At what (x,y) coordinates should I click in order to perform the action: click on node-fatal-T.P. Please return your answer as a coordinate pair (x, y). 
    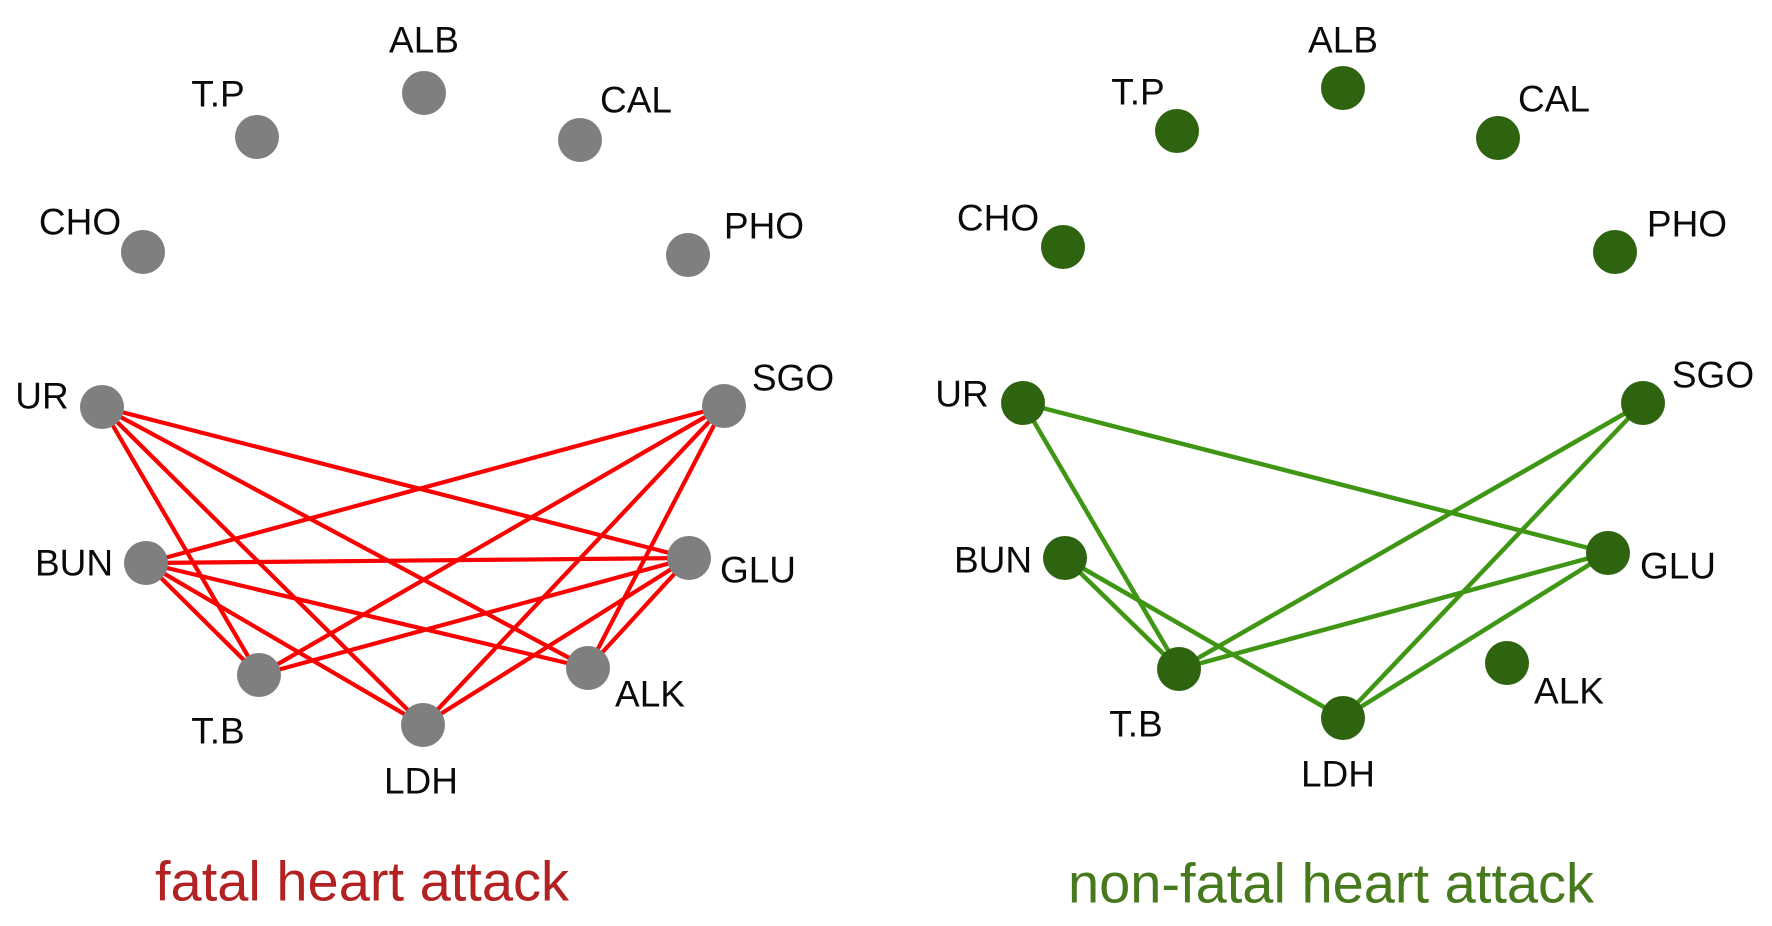
    Looking at the image, I should click on (257, 137).